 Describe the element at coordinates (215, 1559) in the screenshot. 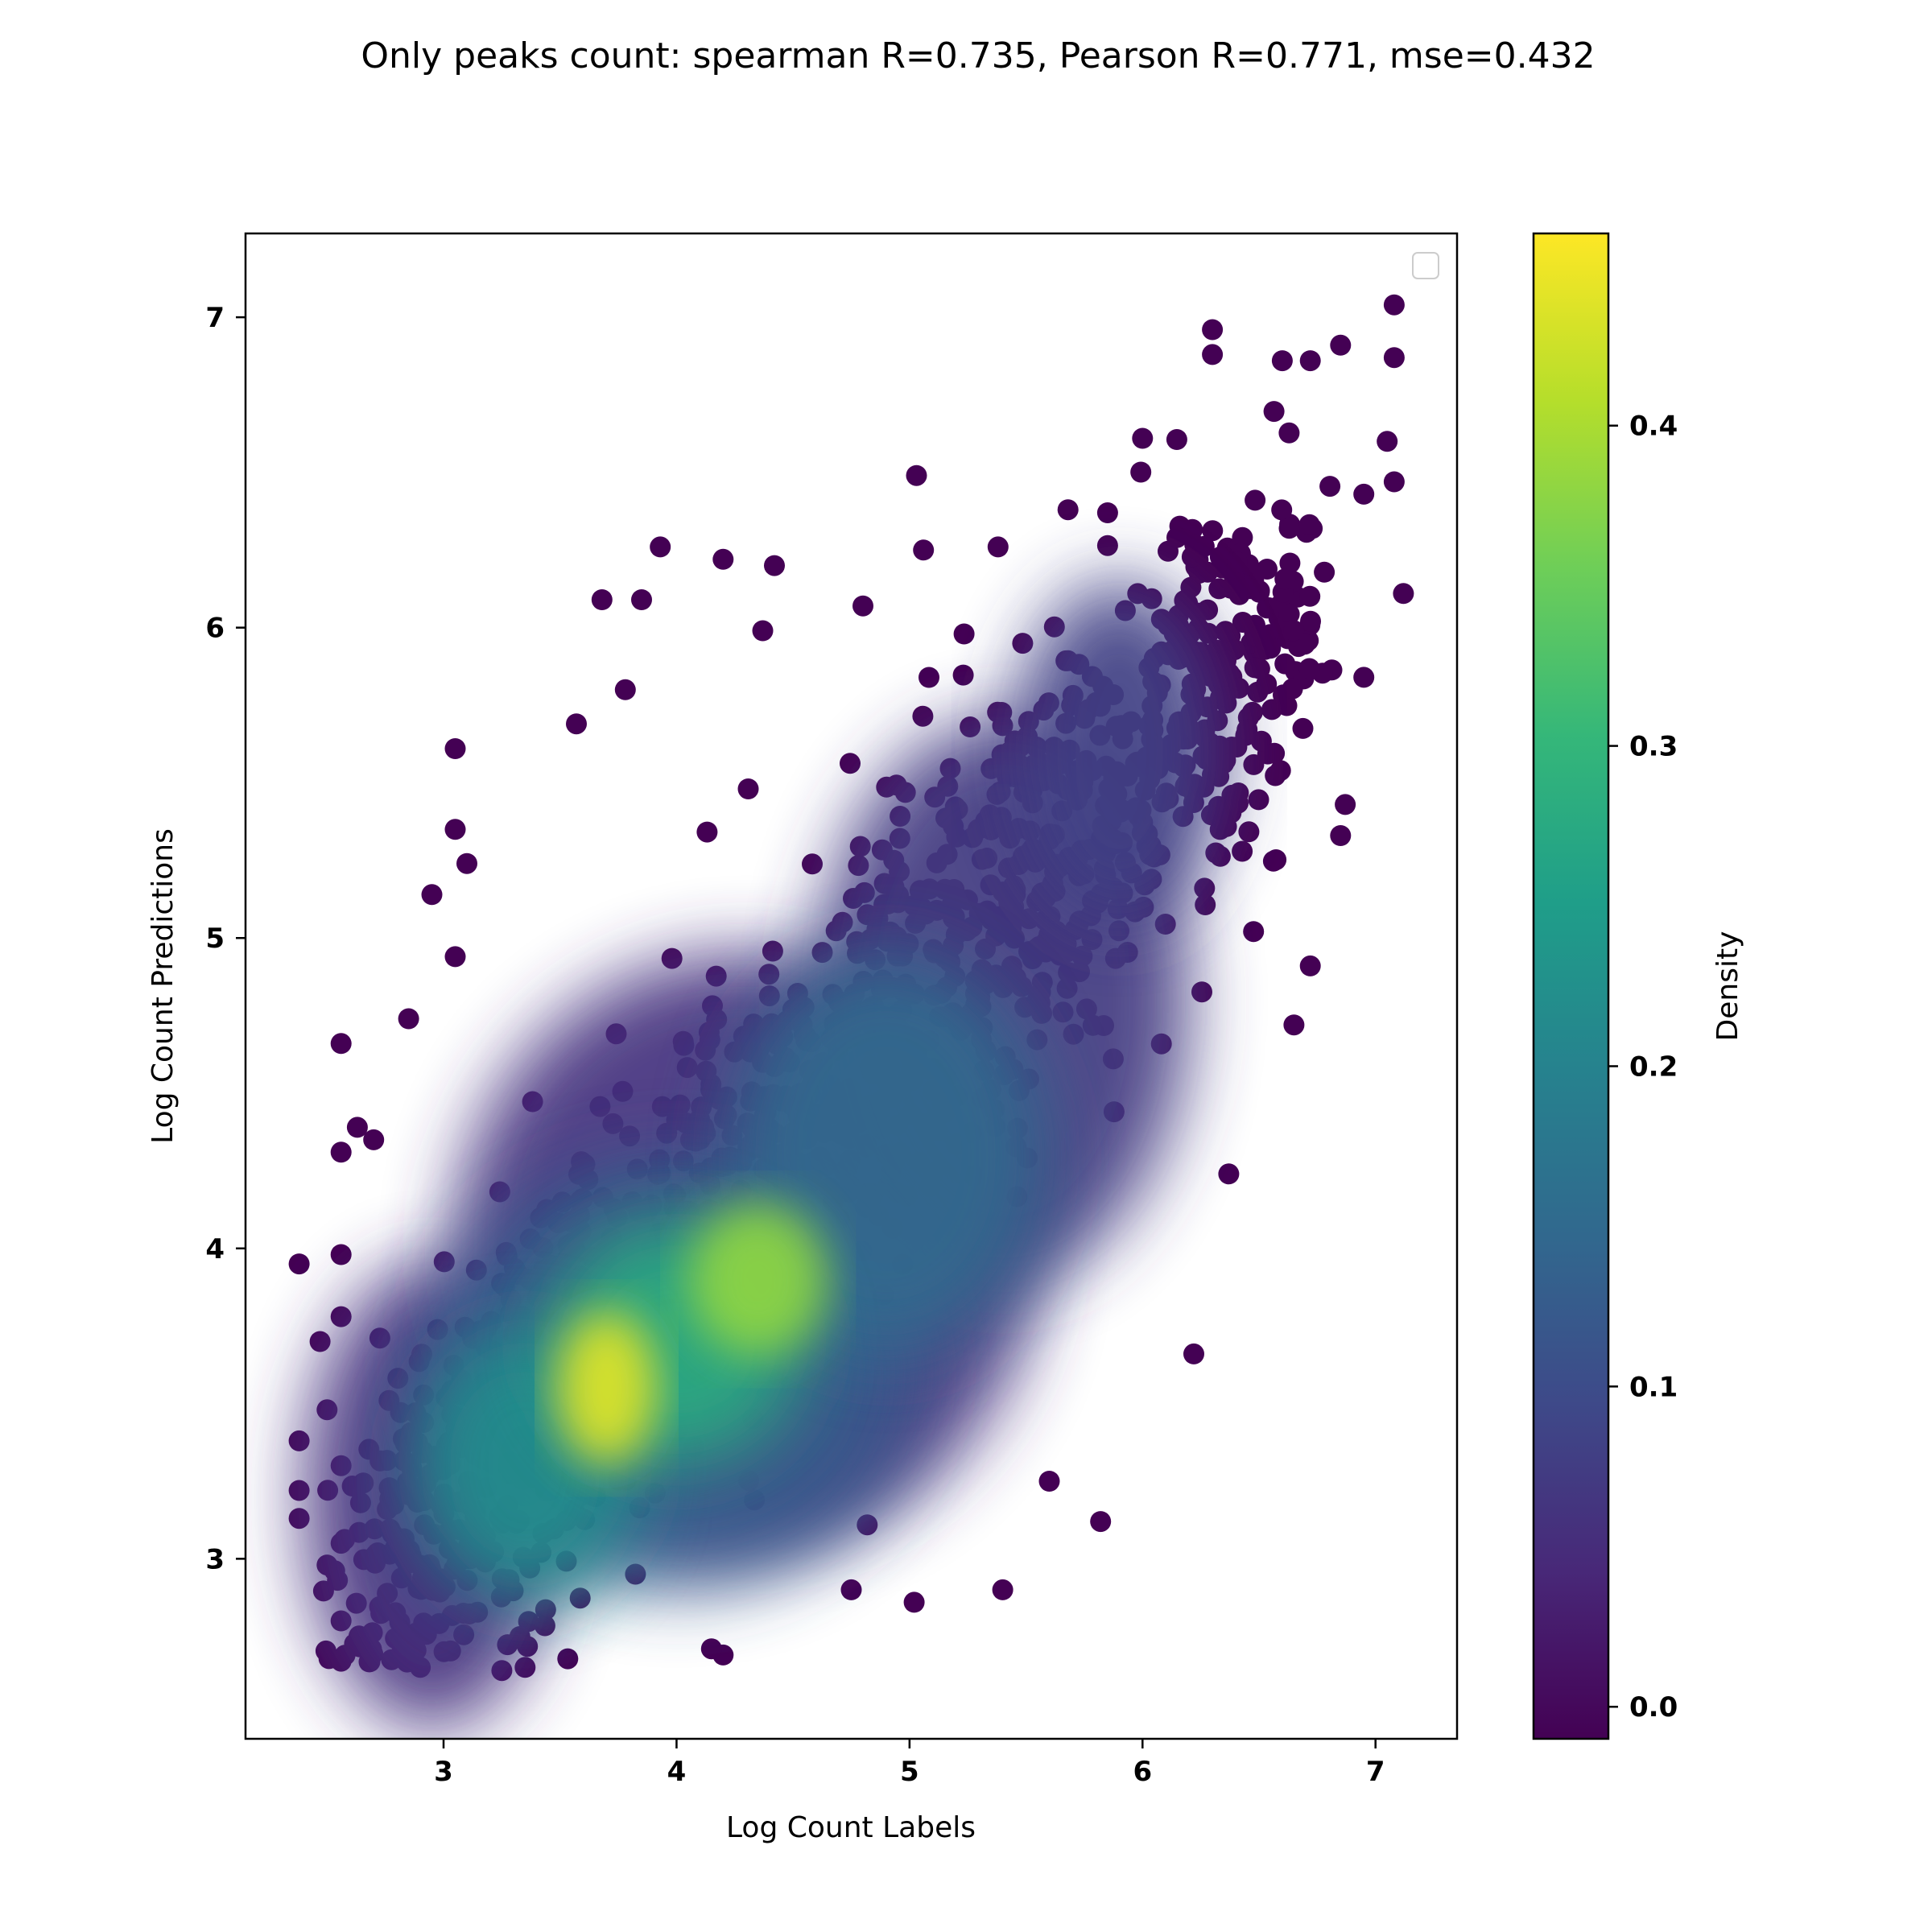

I see `y-tick-label: 3` at that location.